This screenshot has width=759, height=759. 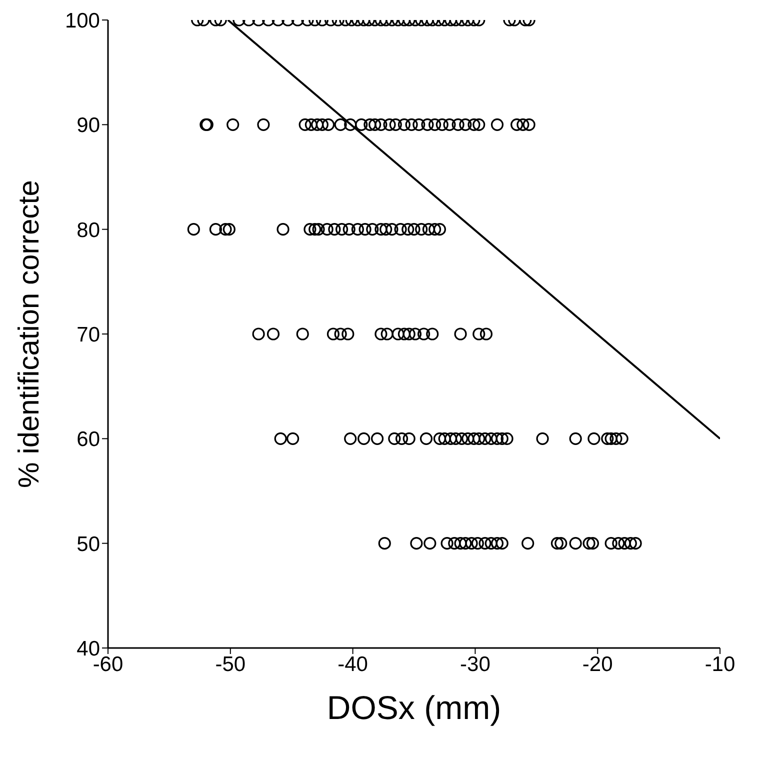 What do you see at coordinates (82, 20) in the screenshot?
I see `y-tick-label: 100` at bounding box center [82, 20].